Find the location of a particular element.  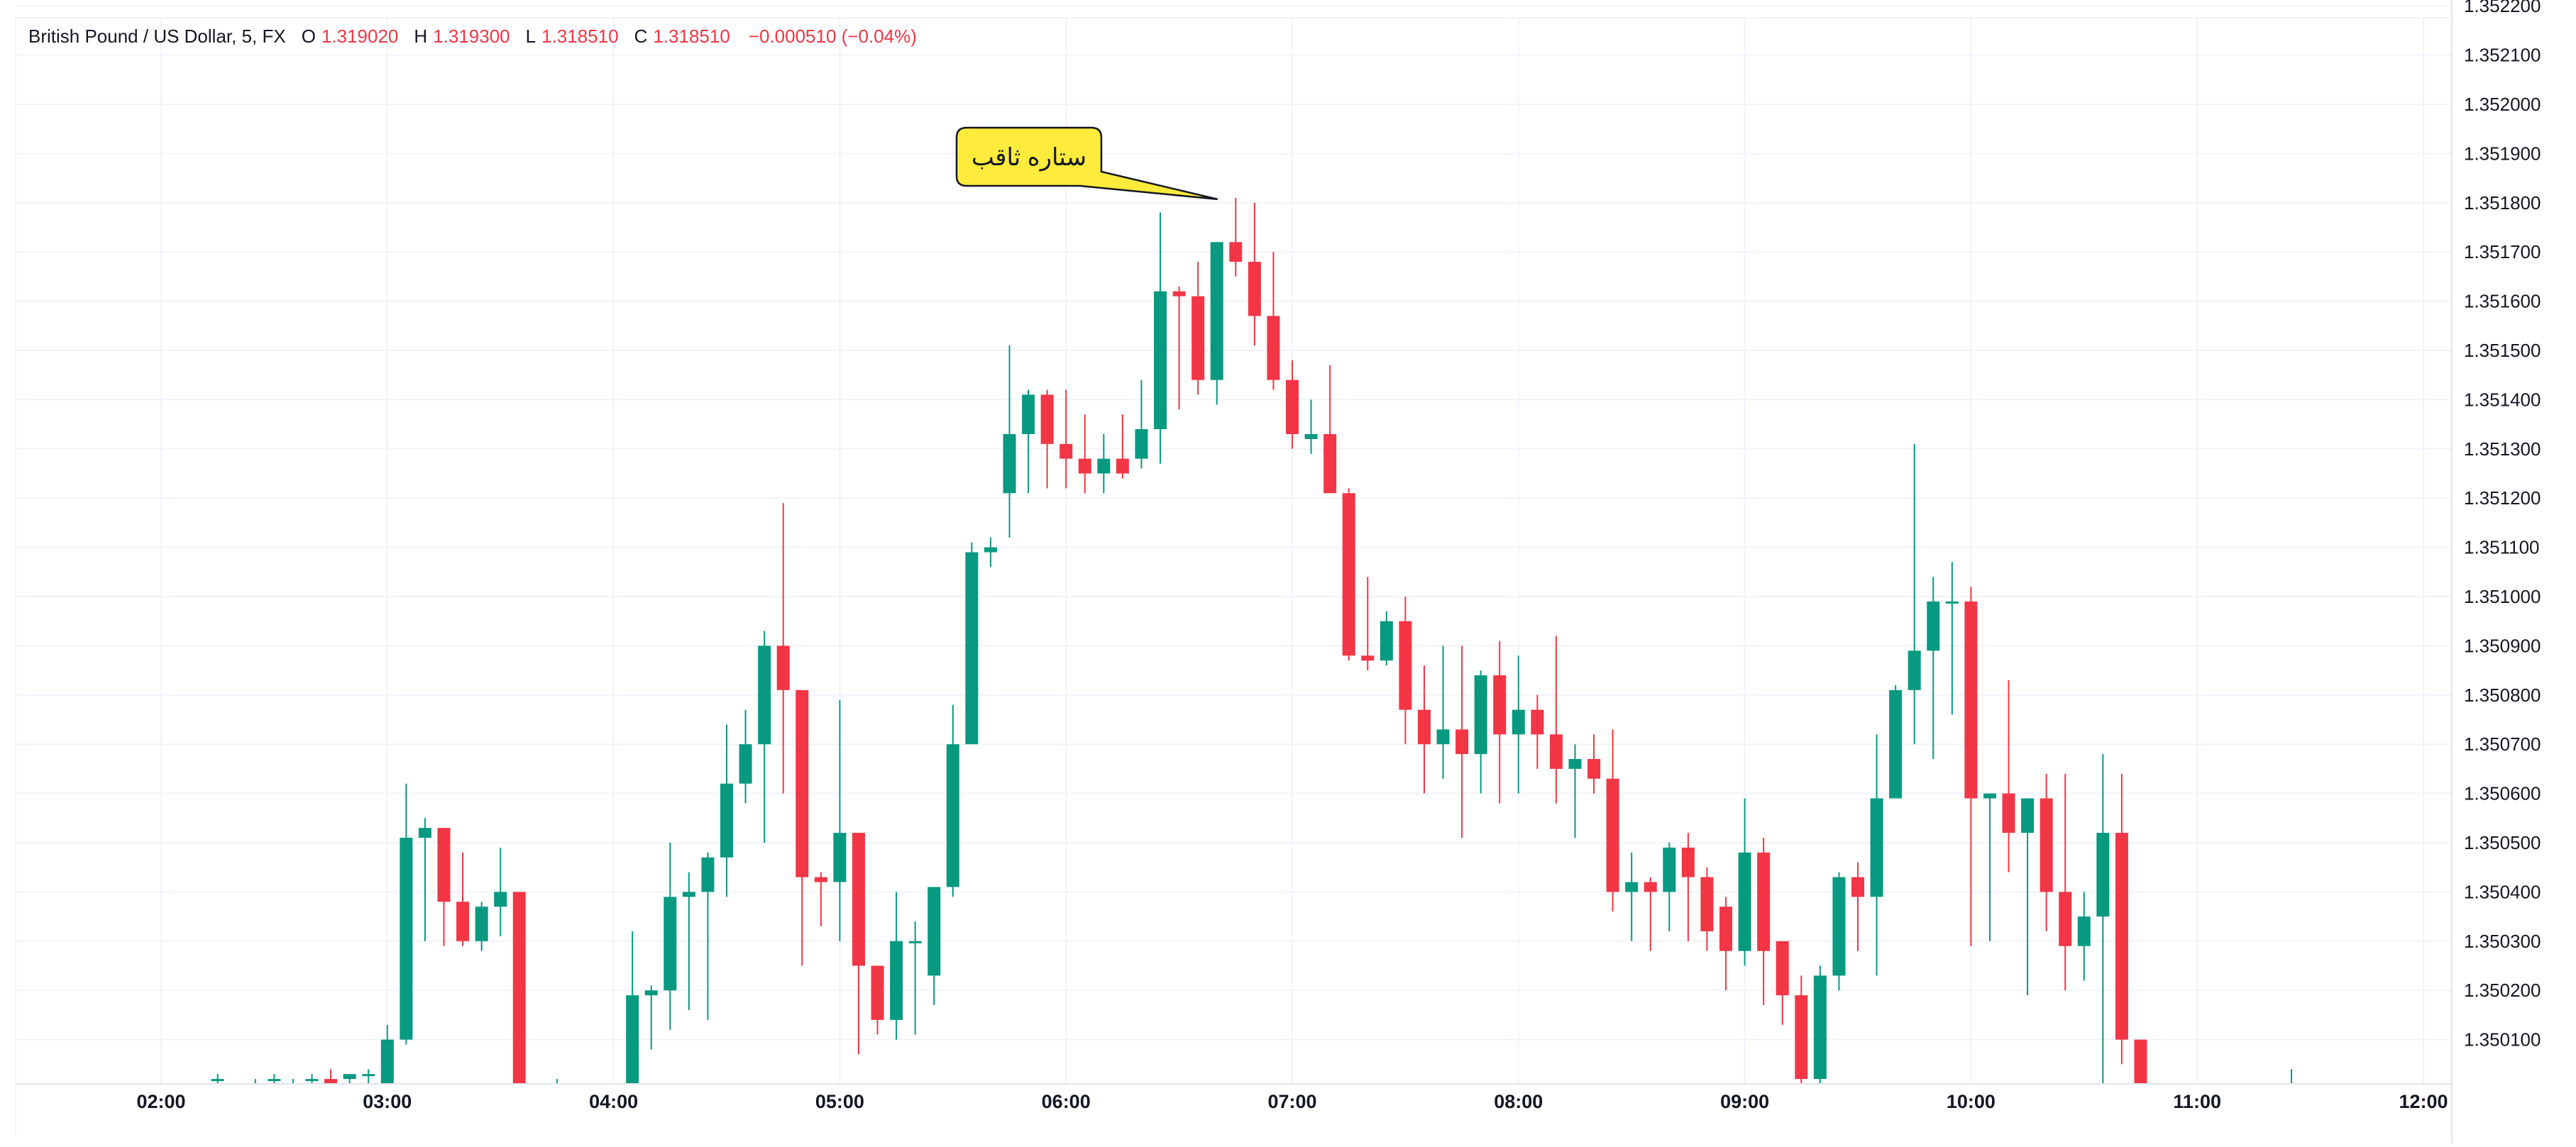

candle-05:35 is located at coordinates (972, 644).